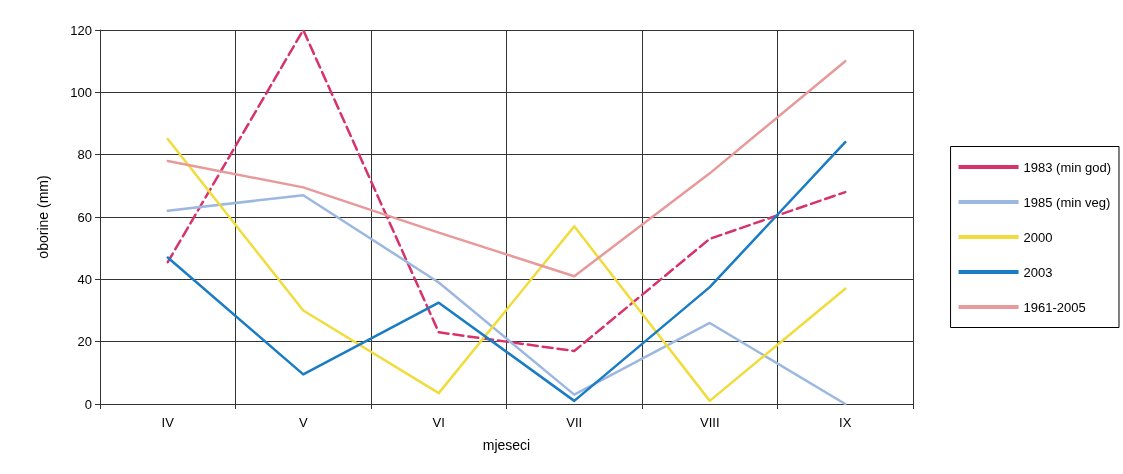 The height and width of the screenshot is (474, 1123). What do you see at coordinates (1067, 167) in the screenshot?
I see `legend-label: 1983 (min god)` at bounding box center [1067, 167].